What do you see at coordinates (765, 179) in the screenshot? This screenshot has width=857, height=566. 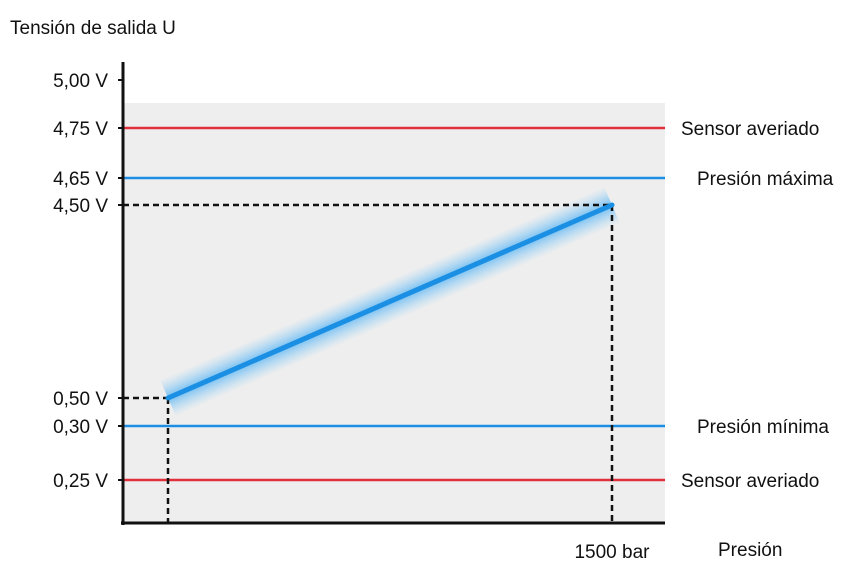 I see `threshold-label: Presión máxima` at bounding box center [765, 179].